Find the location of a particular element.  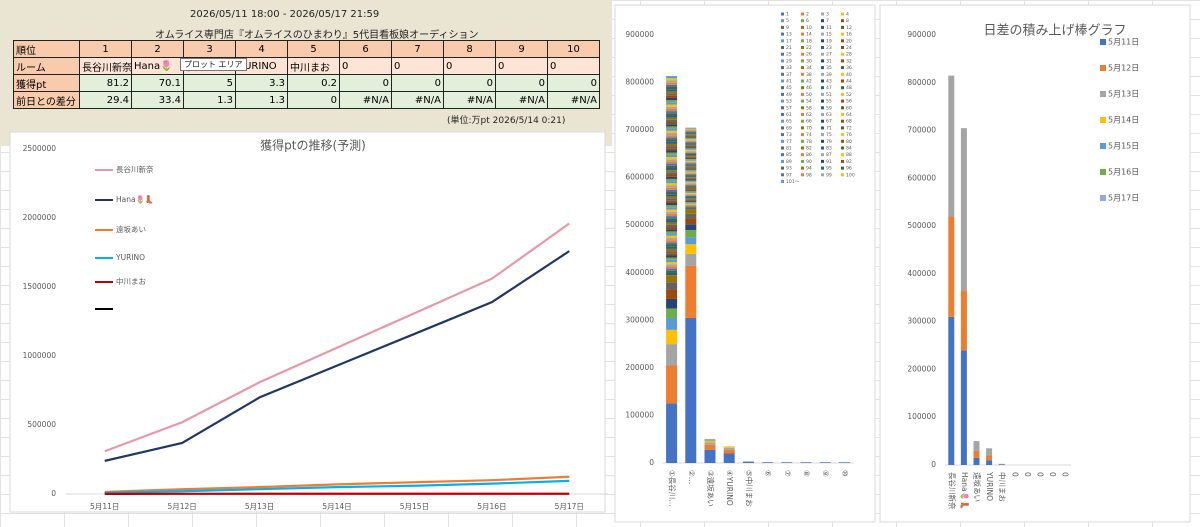

table-cell: 0 is located at coordinates (417, 66).